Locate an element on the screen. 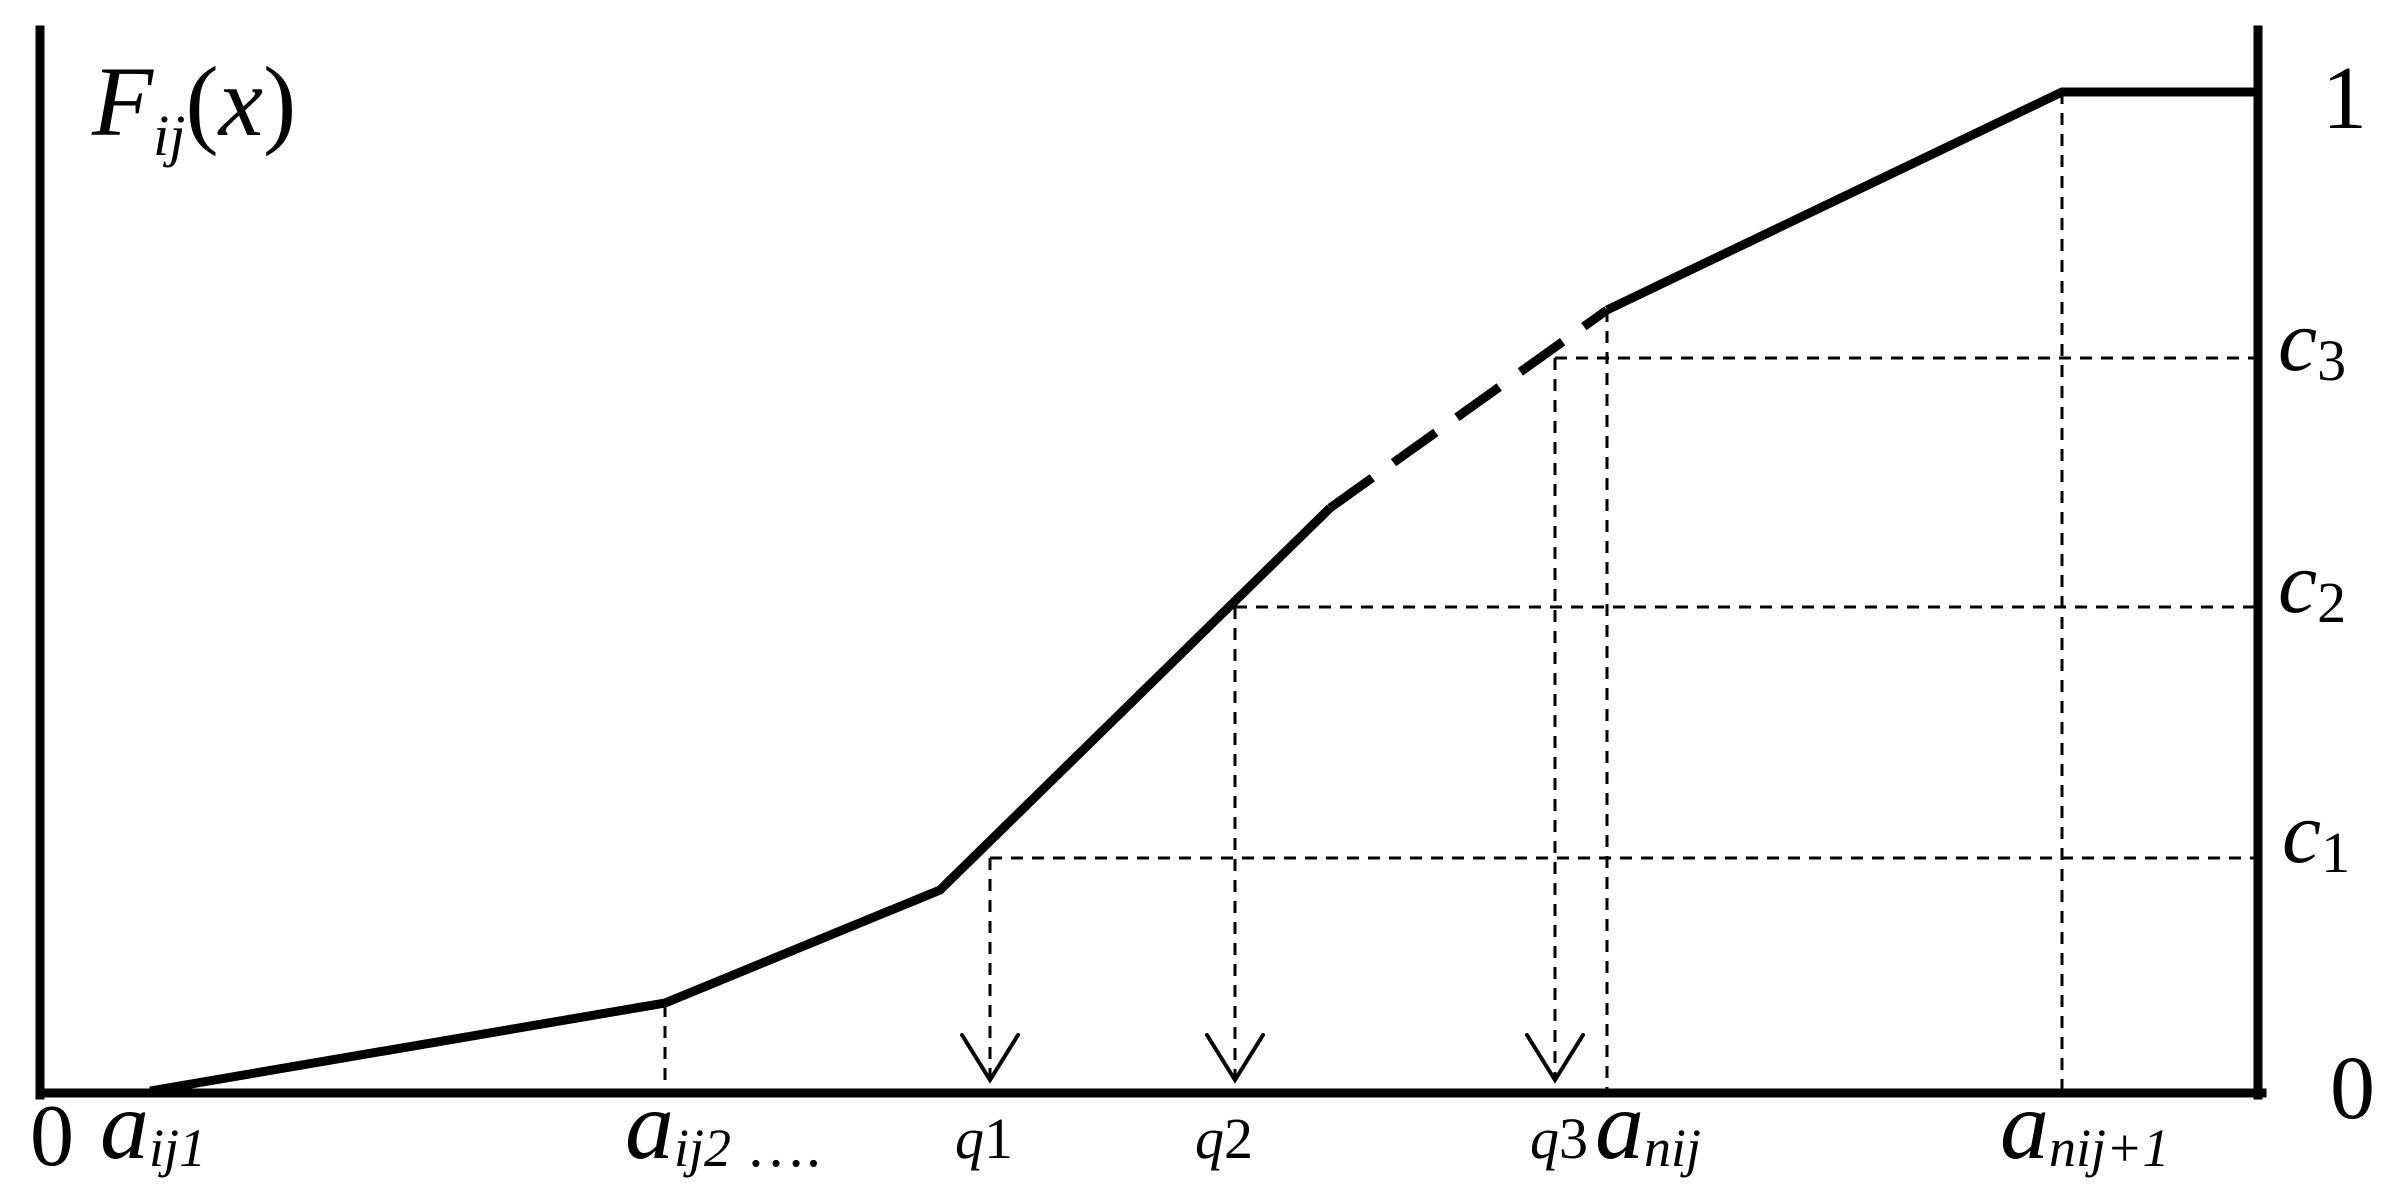 The width and height of the screenshot is (2390, 1200). right-axis-bottom-label: 0 is located at coordinates (2352, 1088).